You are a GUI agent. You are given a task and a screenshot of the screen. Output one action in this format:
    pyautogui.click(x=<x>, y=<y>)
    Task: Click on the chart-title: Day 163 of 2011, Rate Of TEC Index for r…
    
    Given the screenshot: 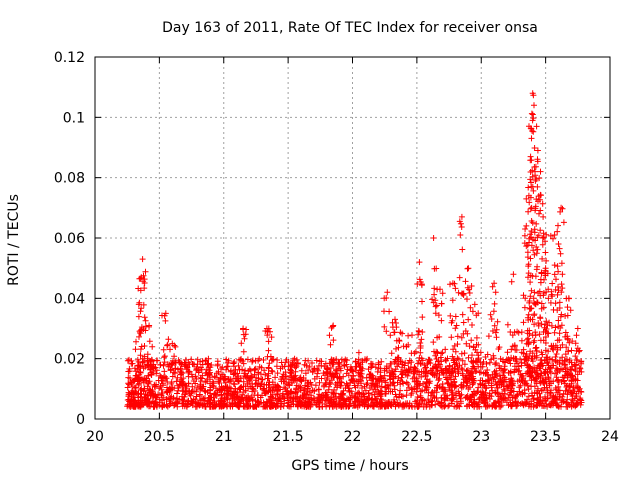 What is the action you would take?
    pyautogui.click(x=350, y=28)
    